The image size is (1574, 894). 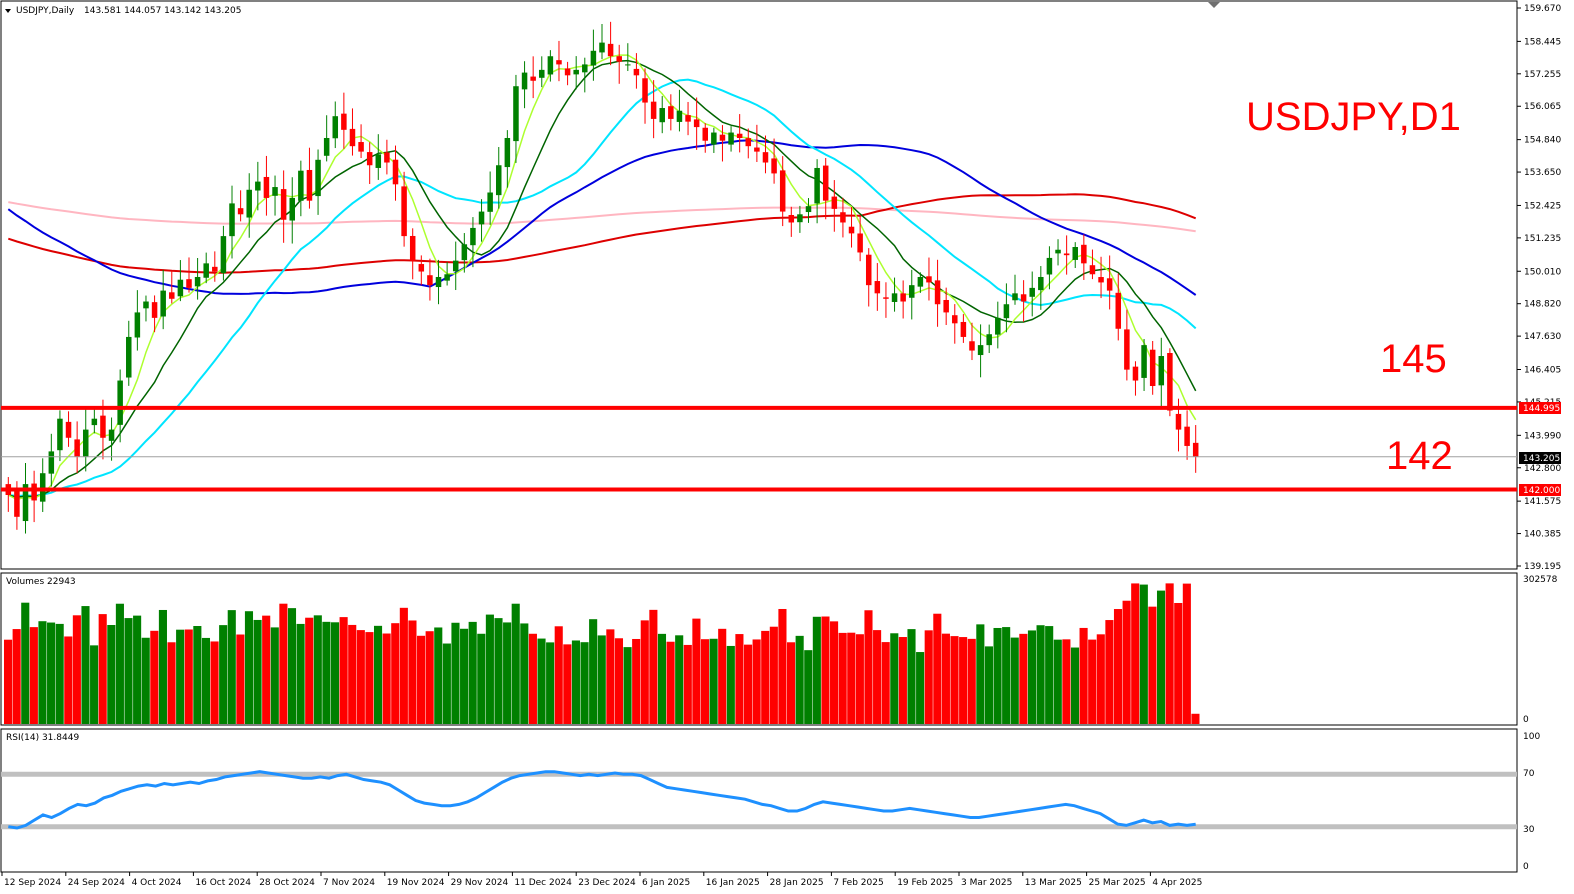 What do you see at coordinates (858, 883) in the screenshot?
I see `date-tick-label: 7 Feb 2025` at bounding box center [858, 883].